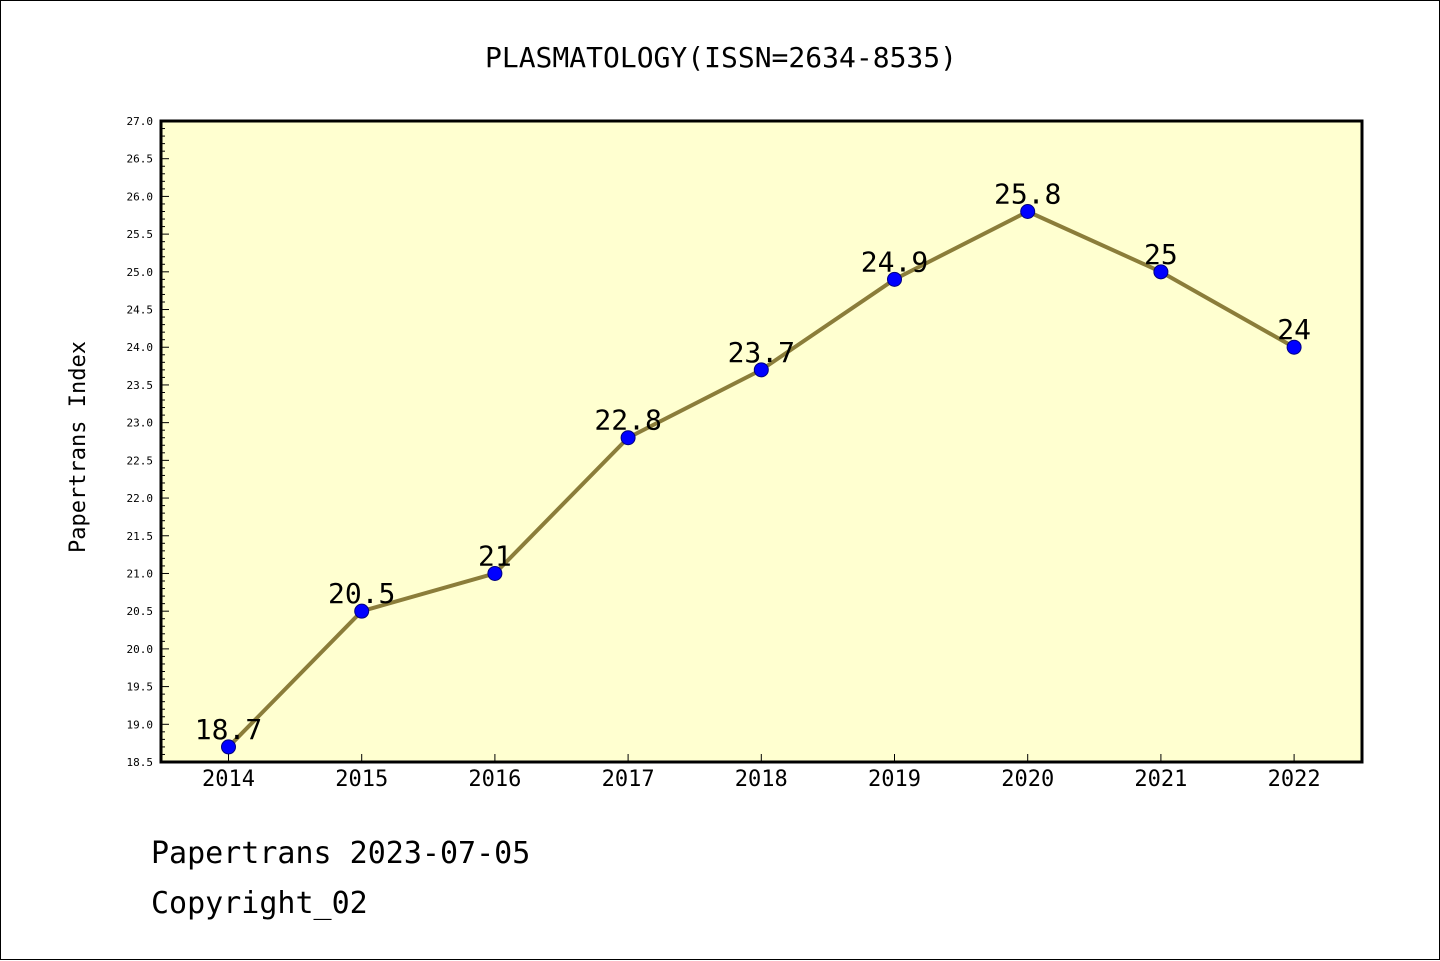  Describe the element at coordinates (140, 573) in the screenshot. I see `y-tick-label: 21.0` at that location.